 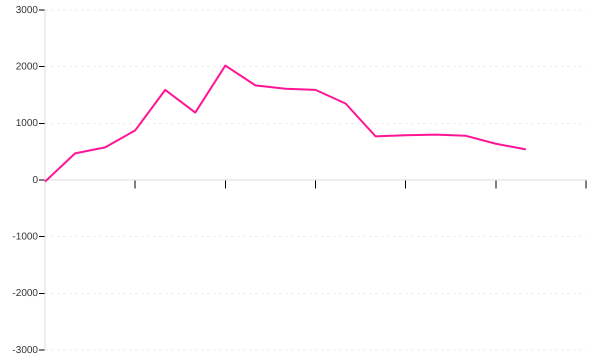 I want to click on y-tick-label: -3000, so click(x=25, y=350).